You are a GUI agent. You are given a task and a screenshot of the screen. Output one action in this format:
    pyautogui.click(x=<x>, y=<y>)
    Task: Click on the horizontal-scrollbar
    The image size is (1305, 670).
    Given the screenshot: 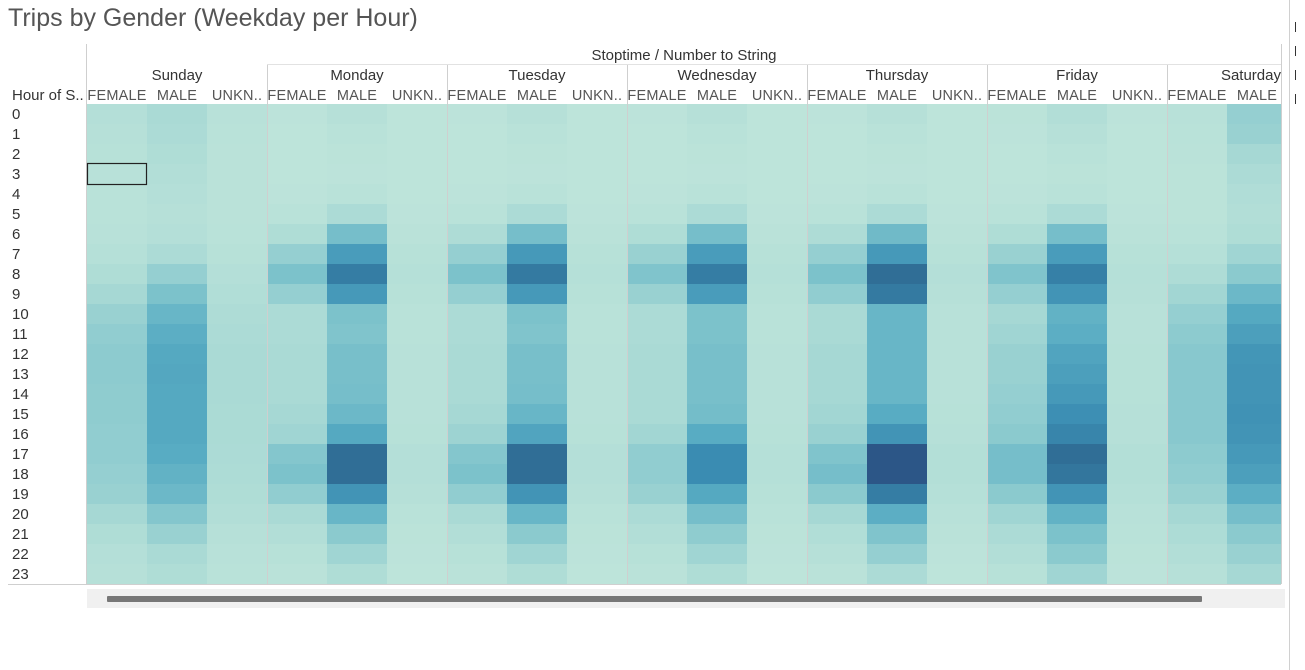 What is the action you would take?
    pyautogui.click(x=686, y=598)
    